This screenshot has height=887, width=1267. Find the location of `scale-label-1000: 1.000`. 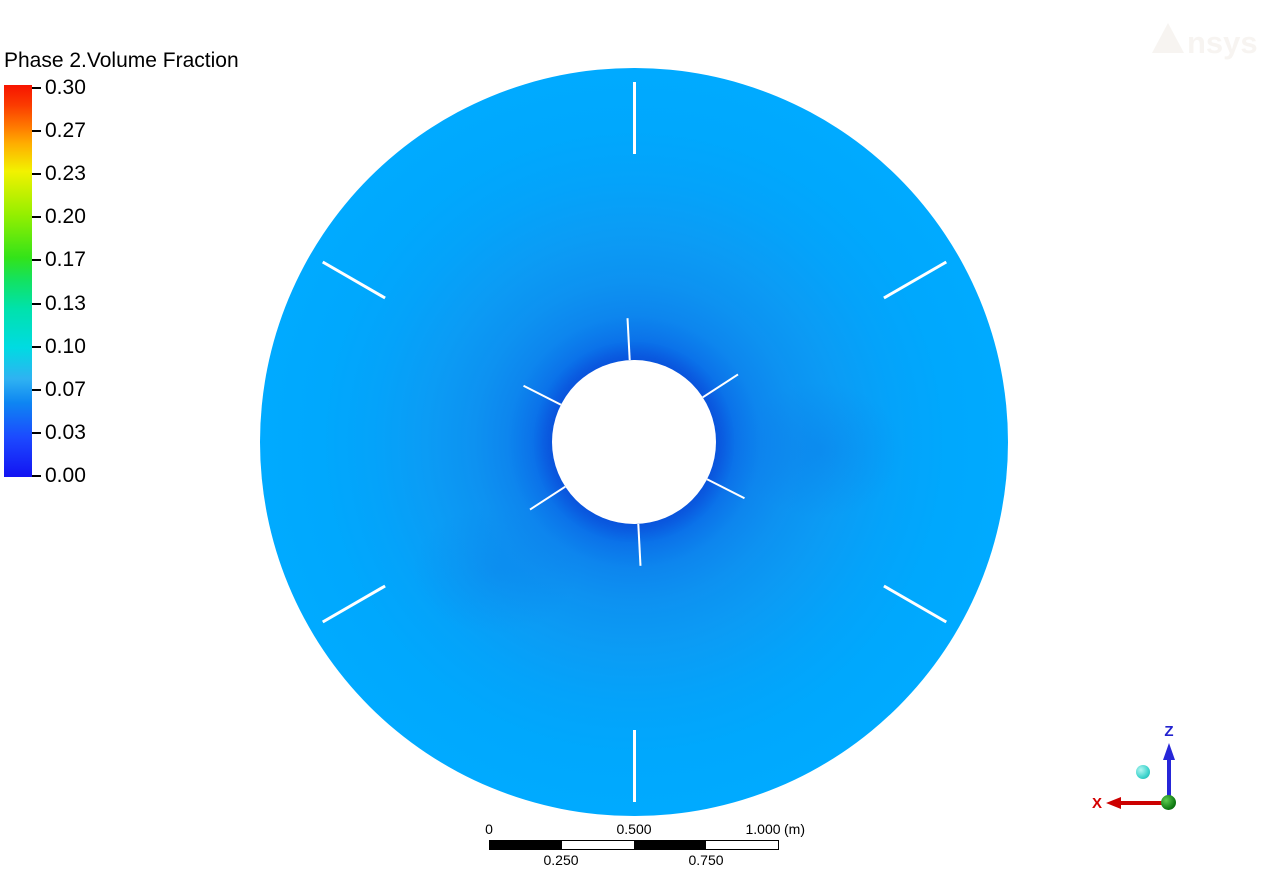

scale-label-1000: 1.000 is located at coordinates (763, 829).